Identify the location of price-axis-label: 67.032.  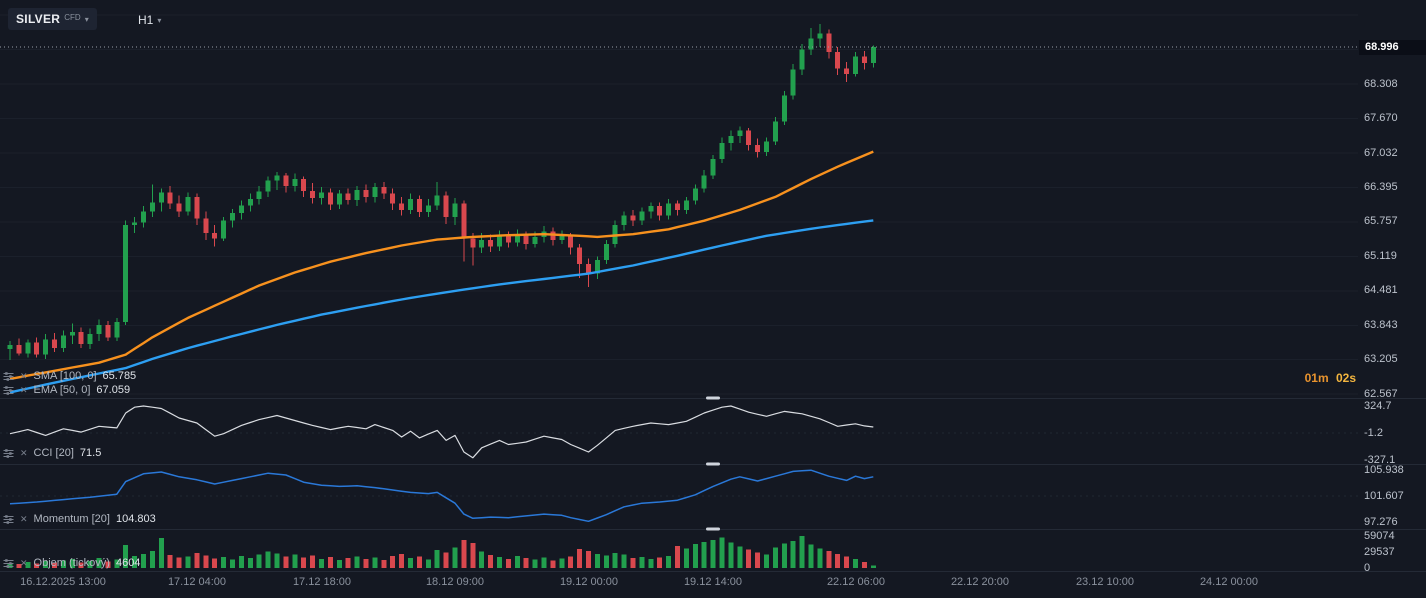
(1381, 153).